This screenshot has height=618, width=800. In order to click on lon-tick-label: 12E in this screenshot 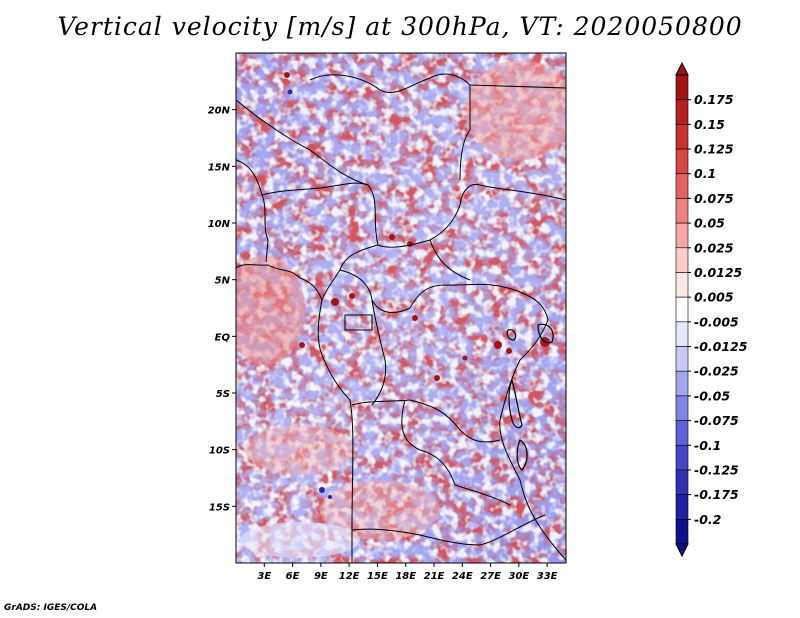, I will do `click(349, 576)`.